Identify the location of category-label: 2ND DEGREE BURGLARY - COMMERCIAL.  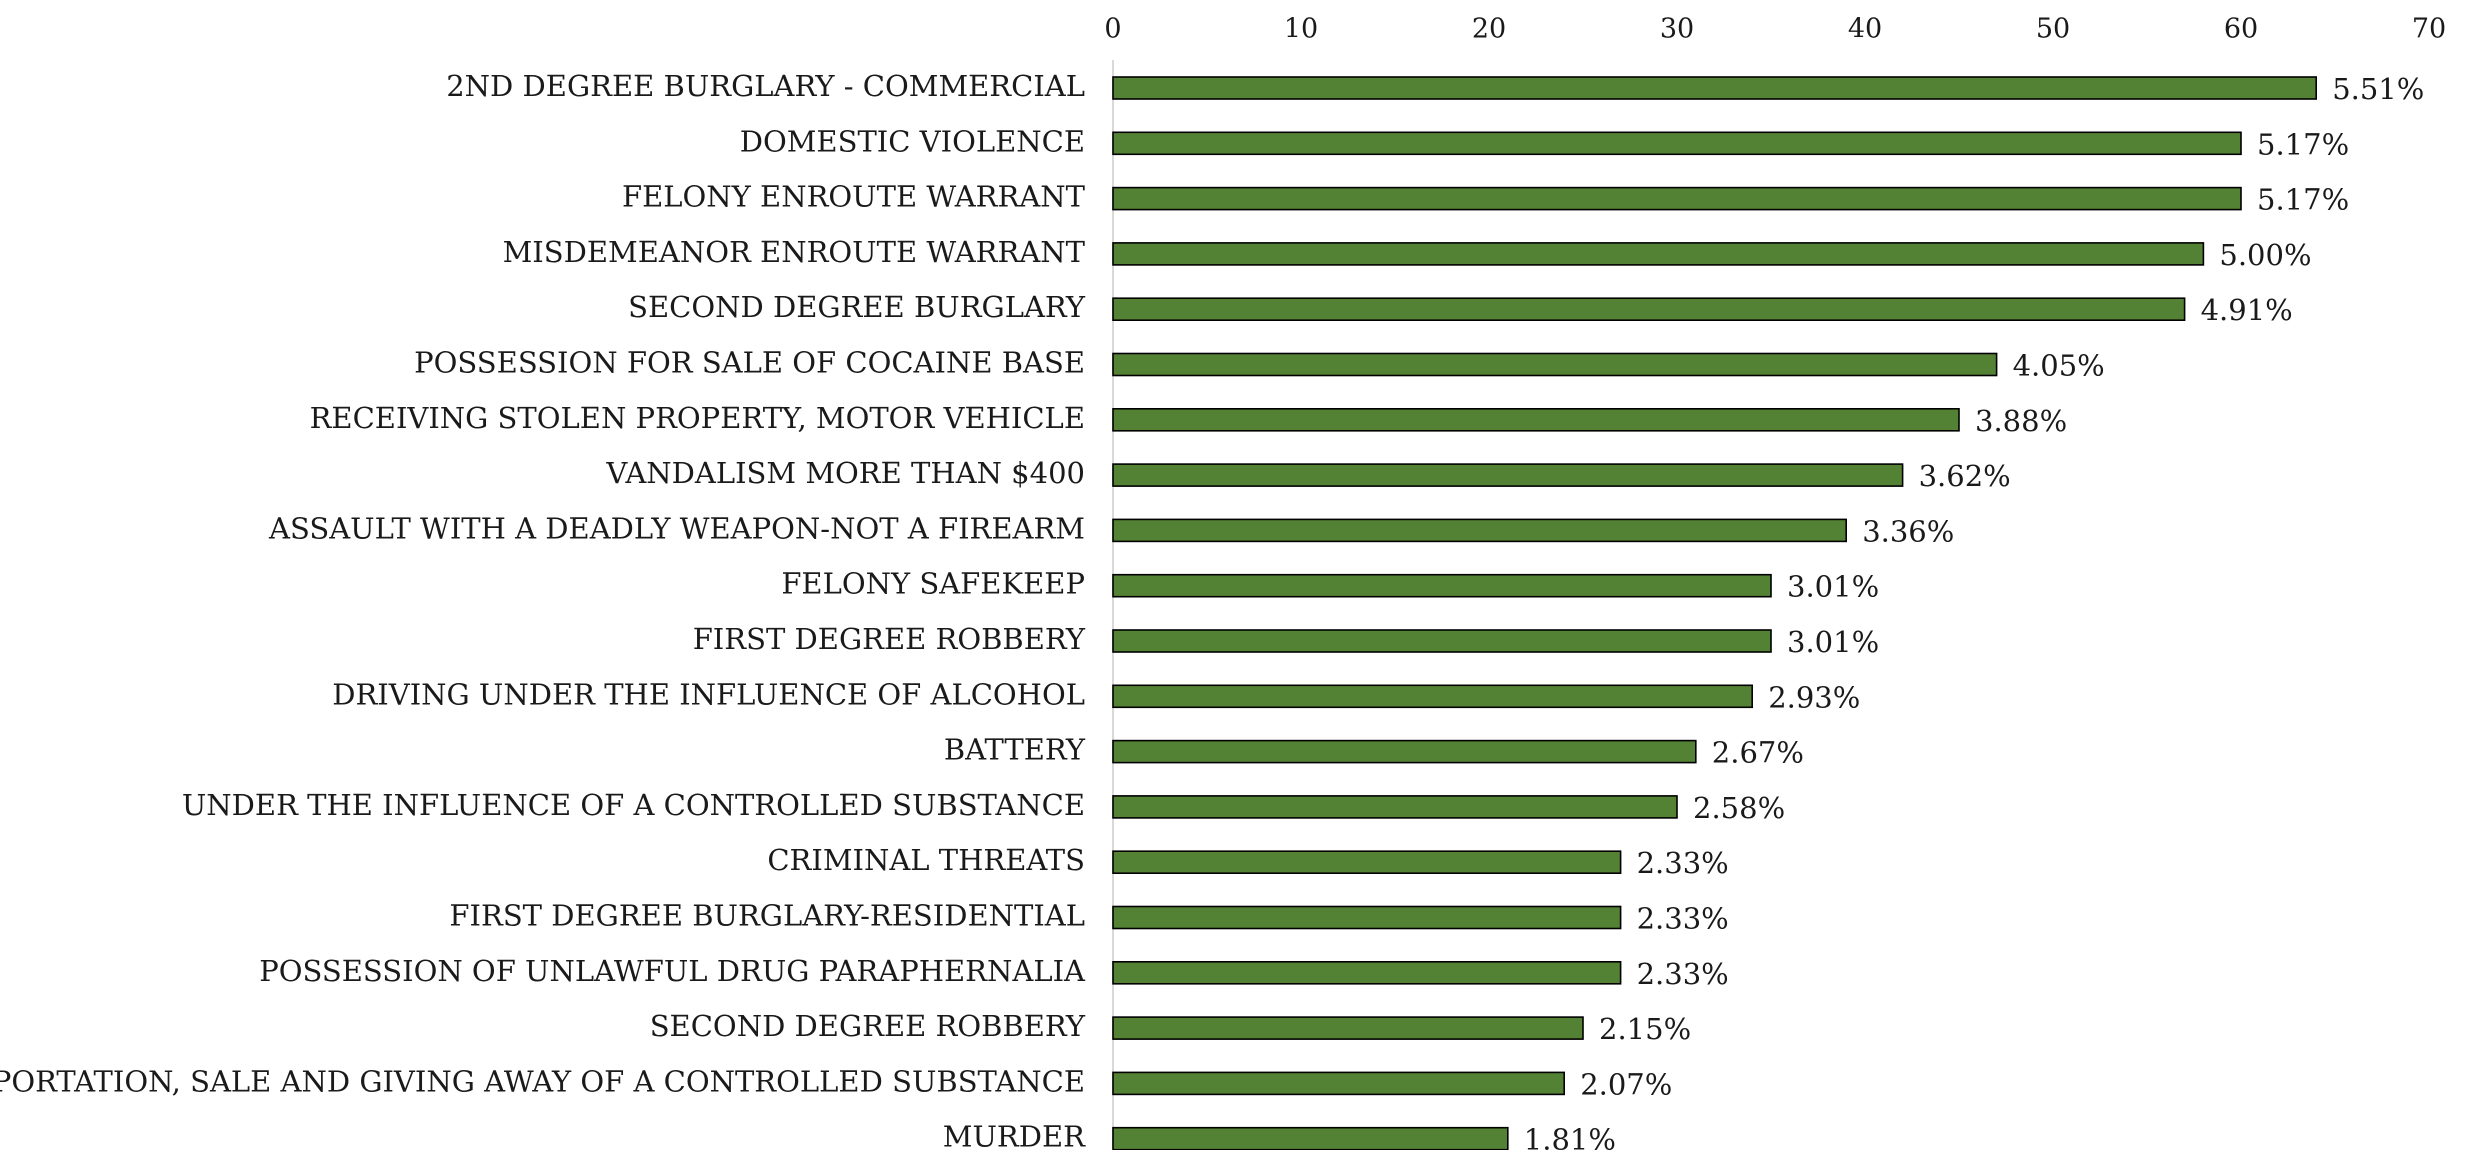
(765, 86).